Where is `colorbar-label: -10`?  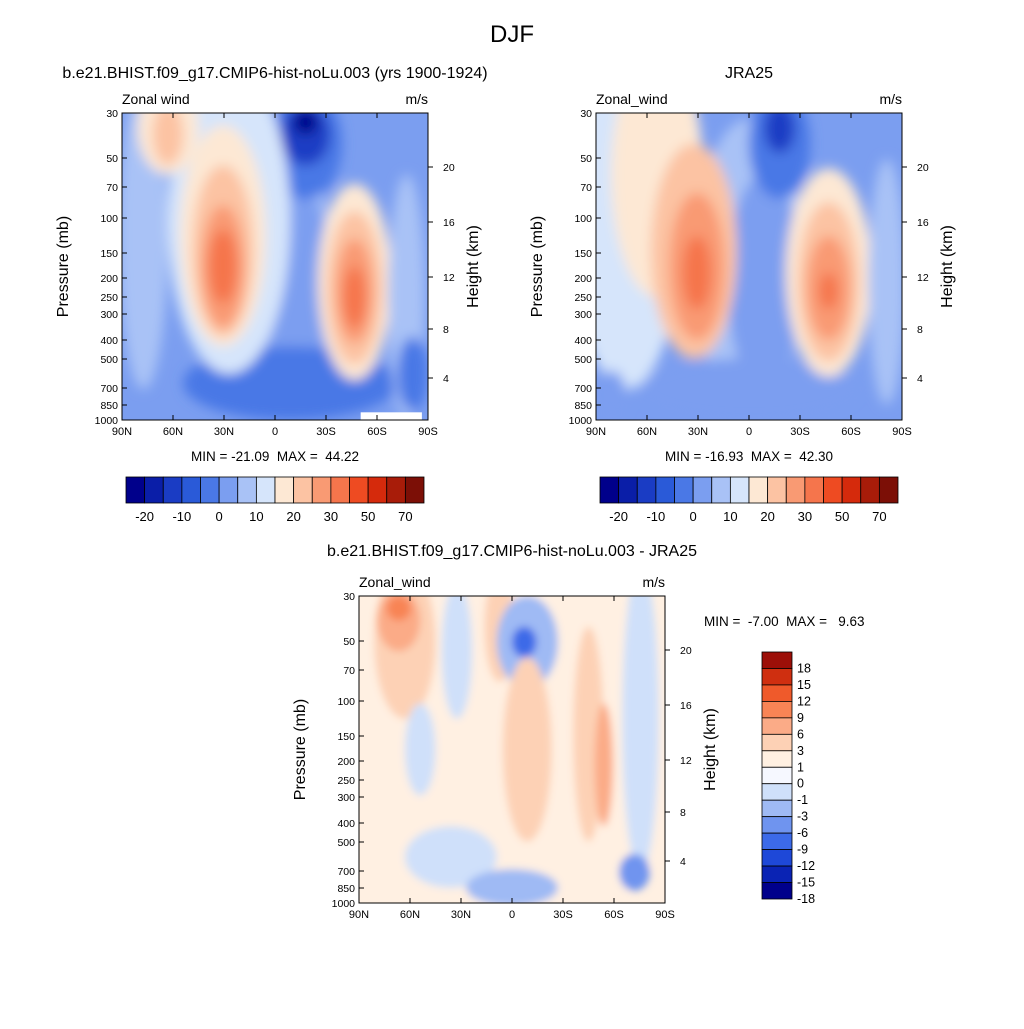 colorbar-label: -10 is located at coordinates (181, 516).